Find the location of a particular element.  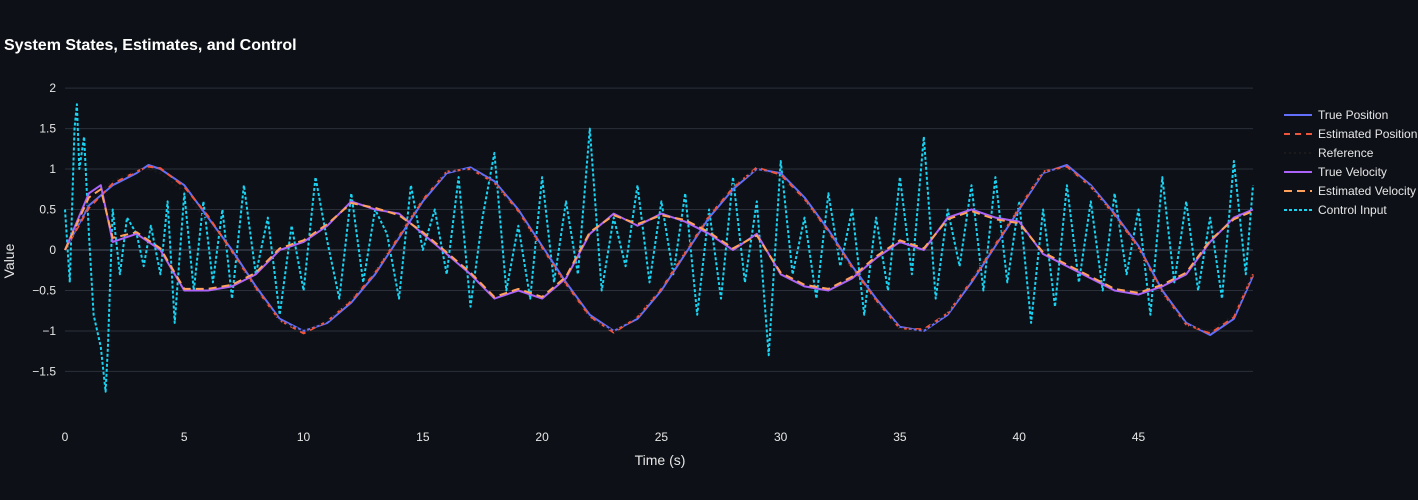

x-tick-label: 45 is located at coordinates (1139, 437).